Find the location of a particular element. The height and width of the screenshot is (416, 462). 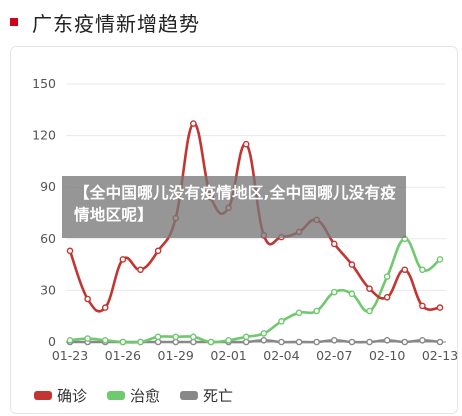

legend-label-confirmed: 确诊 is located at coordinates (72, 396).